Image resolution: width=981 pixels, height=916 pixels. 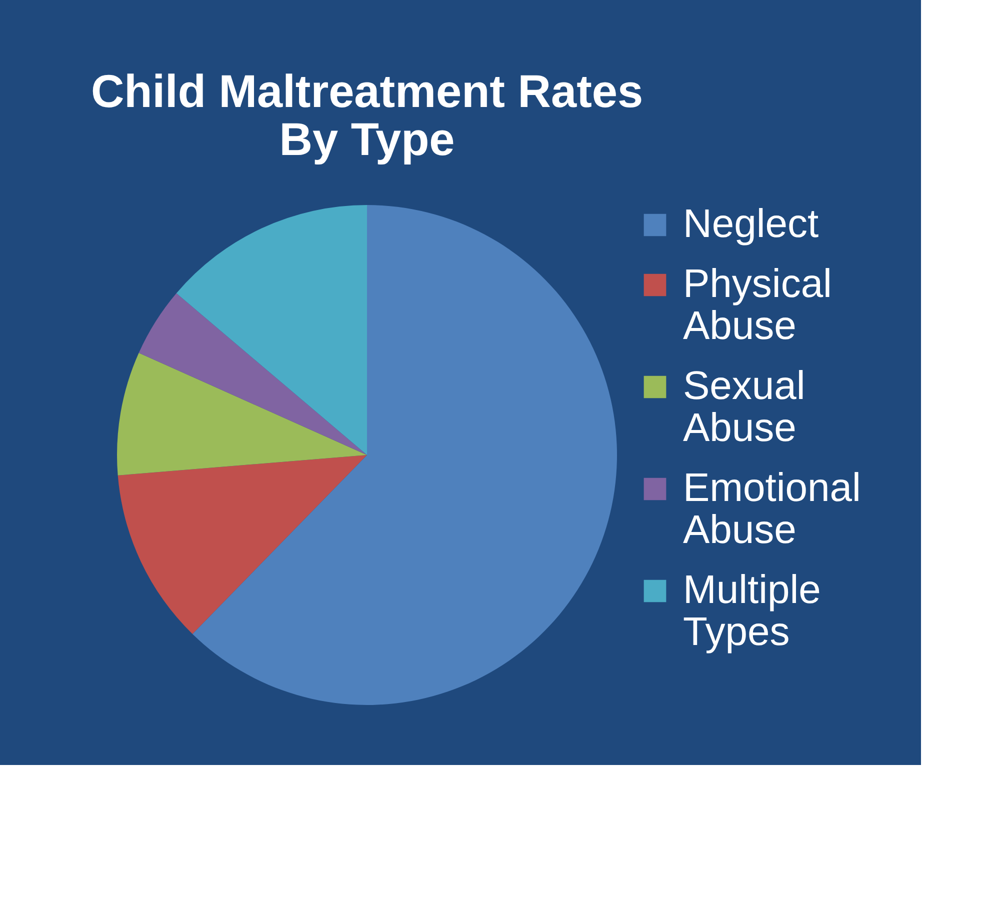 I want to click on legend-label: Multiple Types, so click(x=752, y=611).